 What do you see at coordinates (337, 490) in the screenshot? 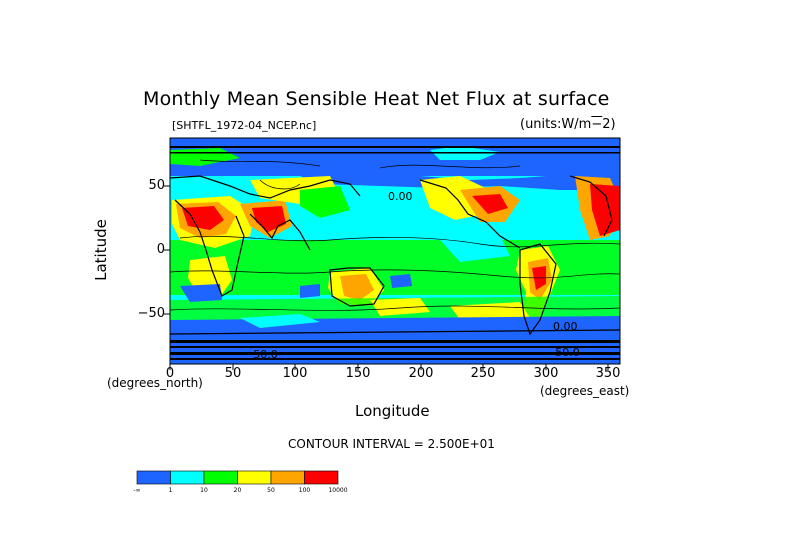
I see `legend-label: 10000` at bounding box center [337, 490].